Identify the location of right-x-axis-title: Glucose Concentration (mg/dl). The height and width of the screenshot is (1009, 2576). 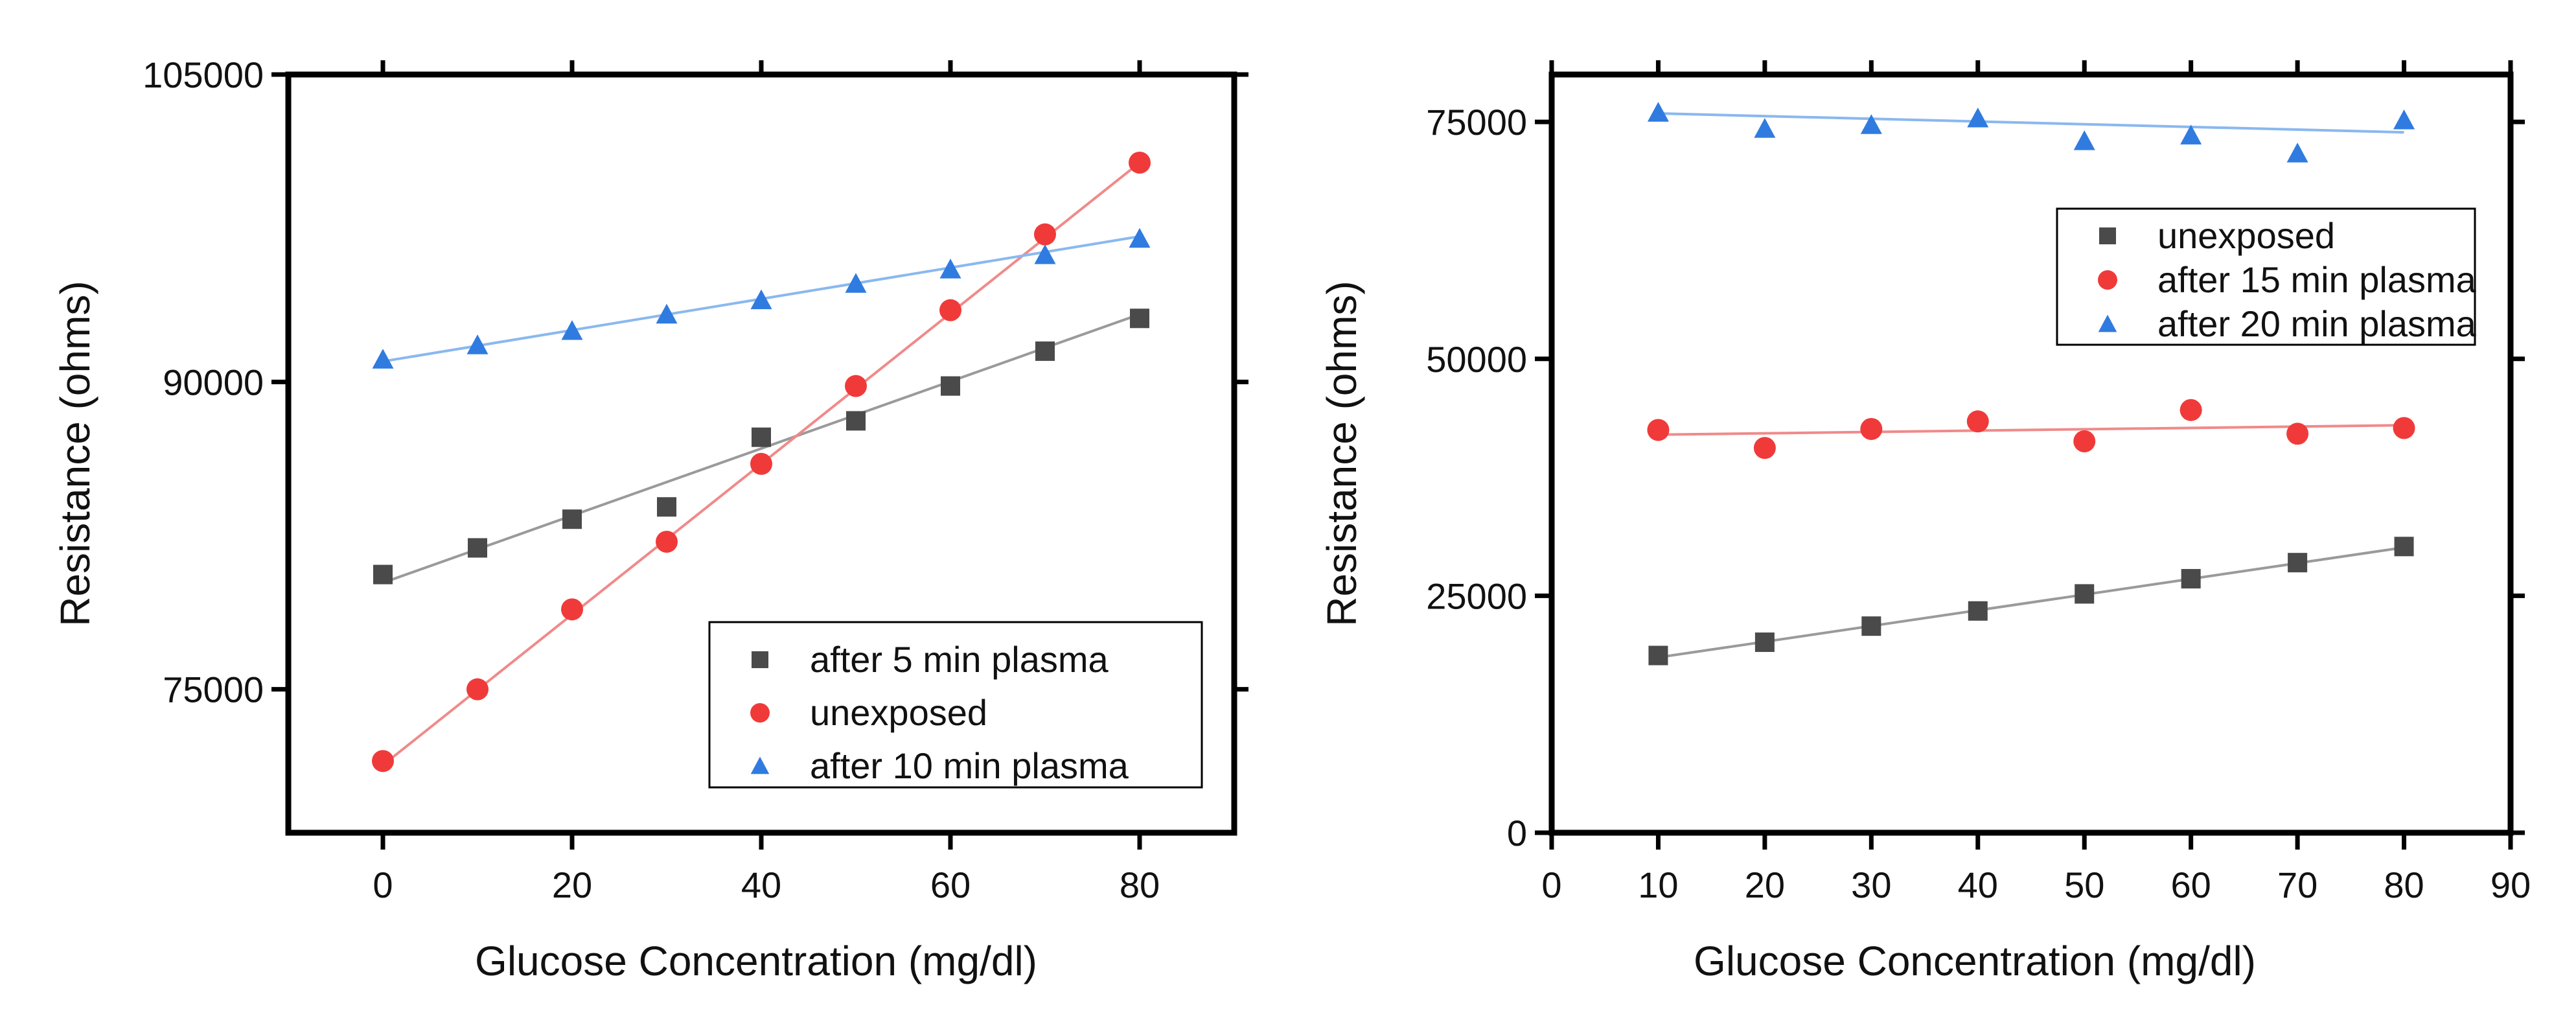
(1975, 961).